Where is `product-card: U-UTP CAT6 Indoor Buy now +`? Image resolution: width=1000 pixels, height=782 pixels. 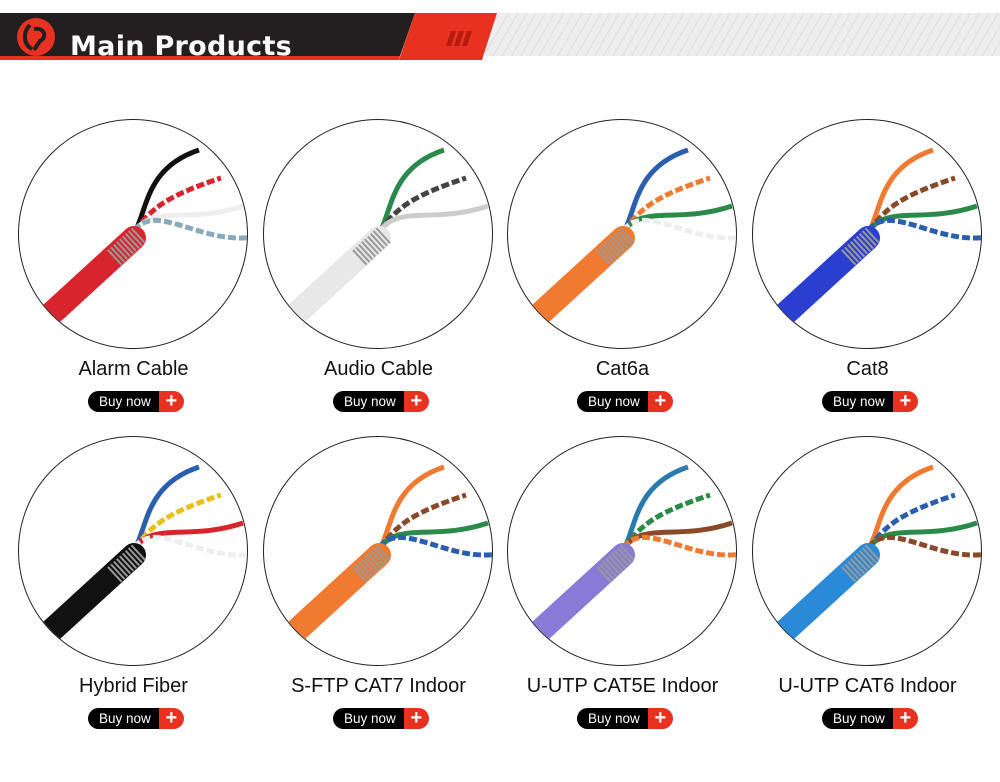
product-card: U-UTP CAT6 Indoor Buy now + is located at coordinates (867, 586).